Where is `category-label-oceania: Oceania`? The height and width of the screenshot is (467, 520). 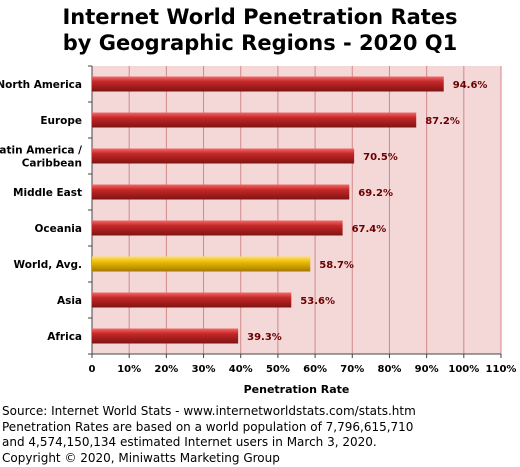
category-label-oceania: Oceania is located at coordinates (58, 229).